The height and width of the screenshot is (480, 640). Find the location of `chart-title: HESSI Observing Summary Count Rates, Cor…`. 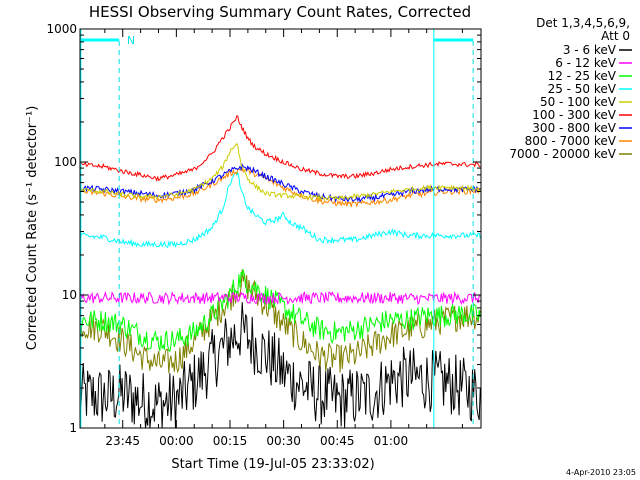

chart-title: HESSI Observing Summary Count Rates, Cor… is located at coordinates (280, 12).